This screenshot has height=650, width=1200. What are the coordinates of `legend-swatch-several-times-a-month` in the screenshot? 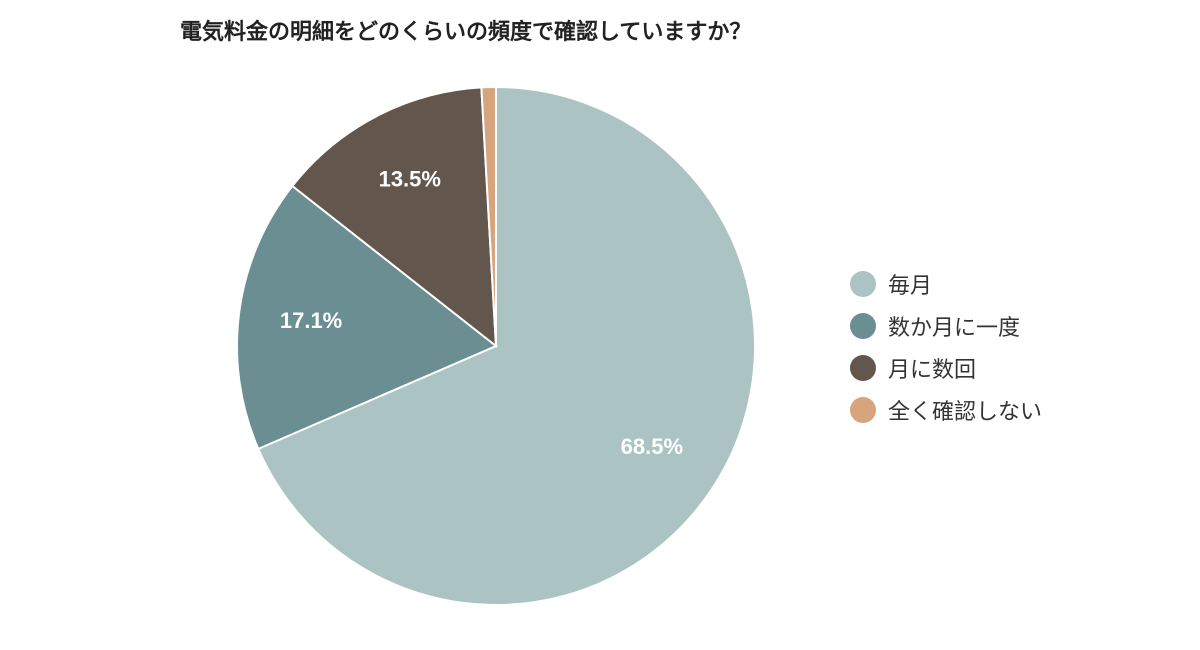 It's located at (863, 368).